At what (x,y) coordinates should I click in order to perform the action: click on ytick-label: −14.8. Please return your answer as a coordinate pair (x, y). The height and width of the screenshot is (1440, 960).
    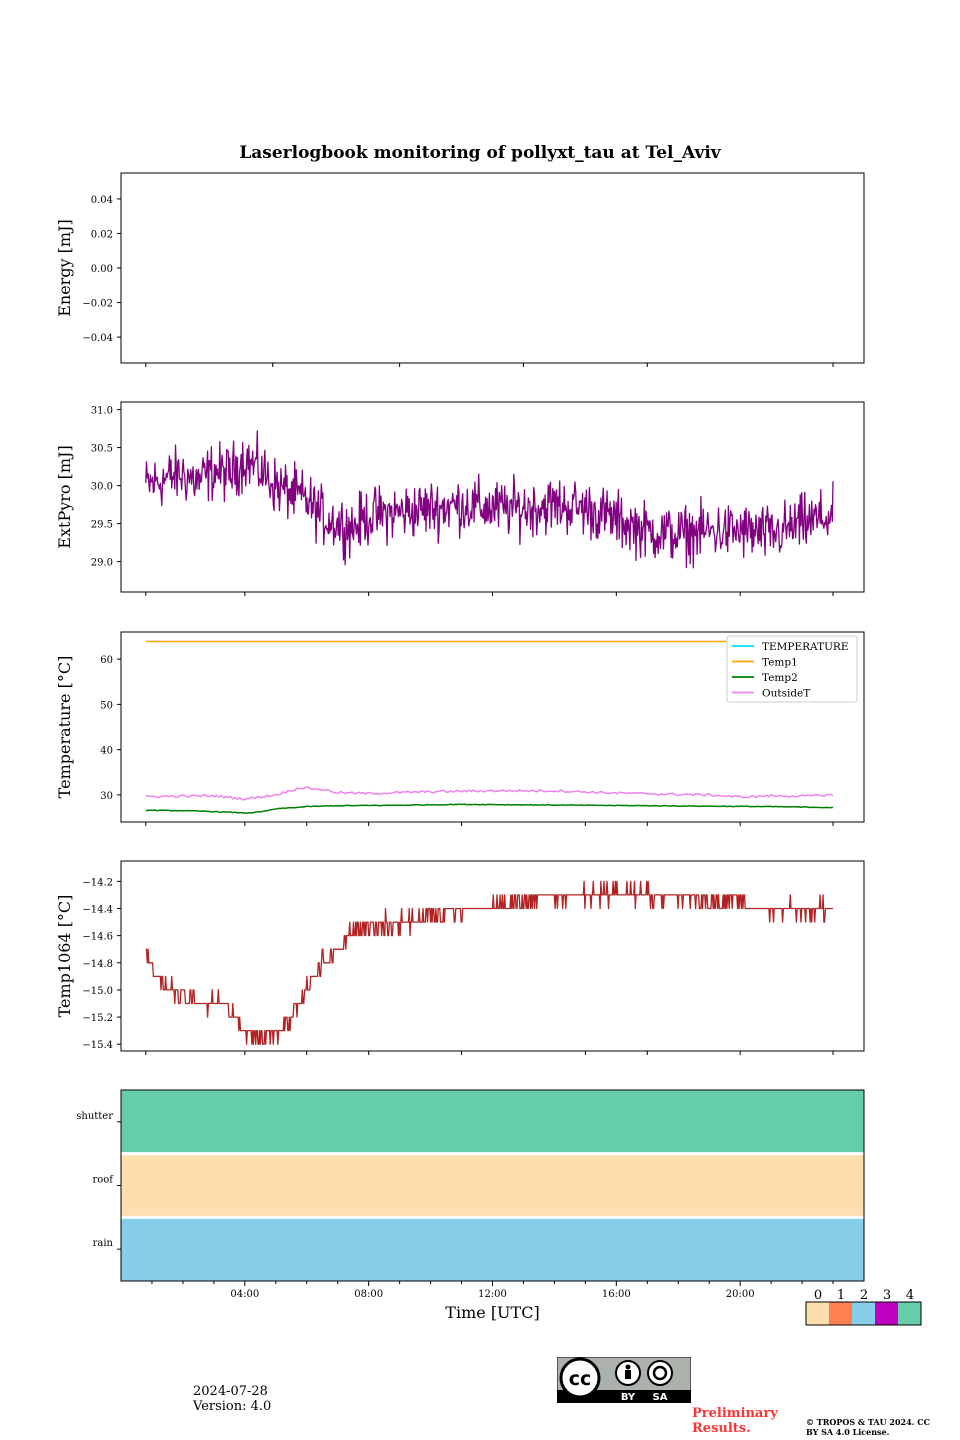
    Looking at the image, I should click on (97, 964).